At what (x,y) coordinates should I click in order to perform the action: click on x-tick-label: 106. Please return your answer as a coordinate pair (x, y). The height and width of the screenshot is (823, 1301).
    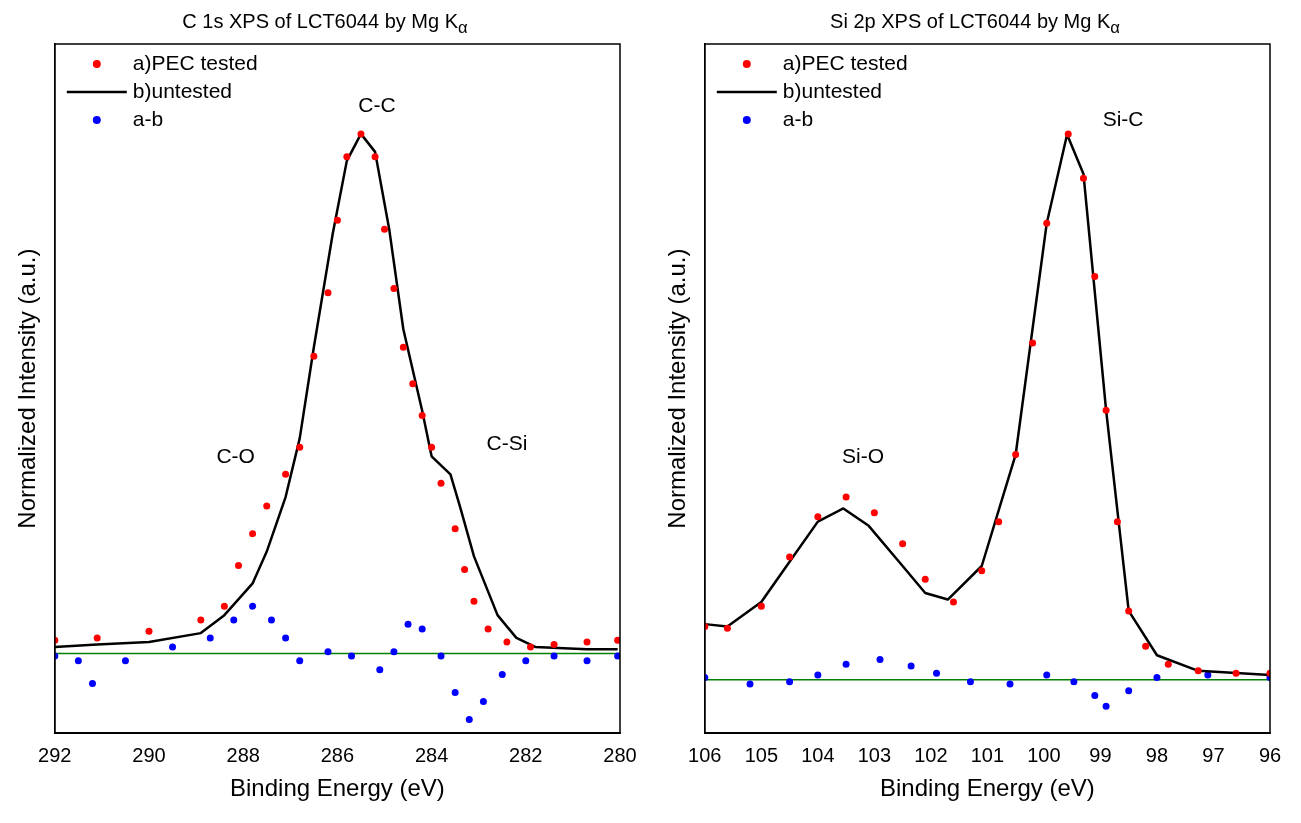
    Looking at the image, I should click on (705, 754).